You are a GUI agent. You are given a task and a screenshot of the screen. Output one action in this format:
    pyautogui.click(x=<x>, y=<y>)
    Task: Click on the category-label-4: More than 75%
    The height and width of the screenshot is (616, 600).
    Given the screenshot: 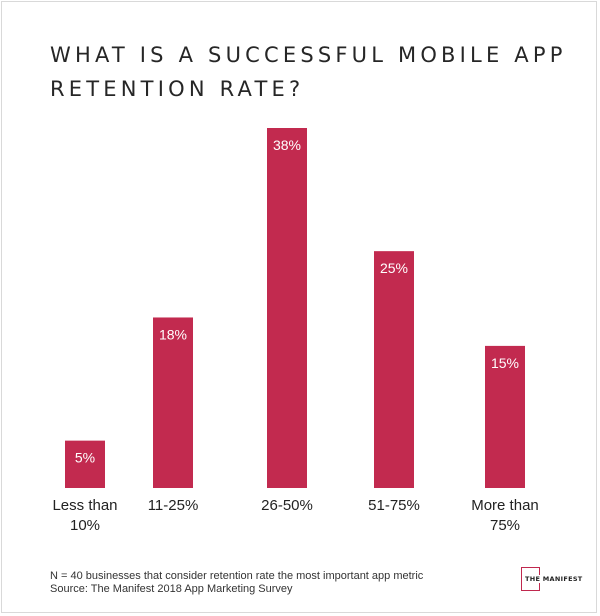 What is the action you would take?
    pyautogui.click(x=505, y=515)
    